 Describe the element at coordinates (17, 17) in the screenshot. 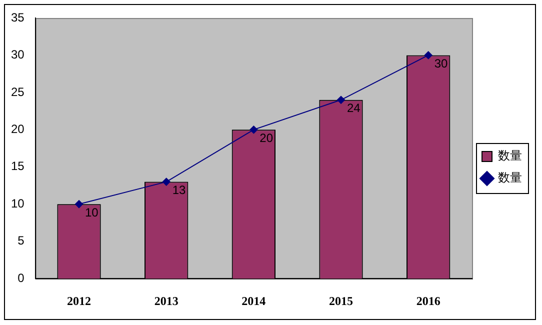

I see `y-tick-label: 35` at that location.